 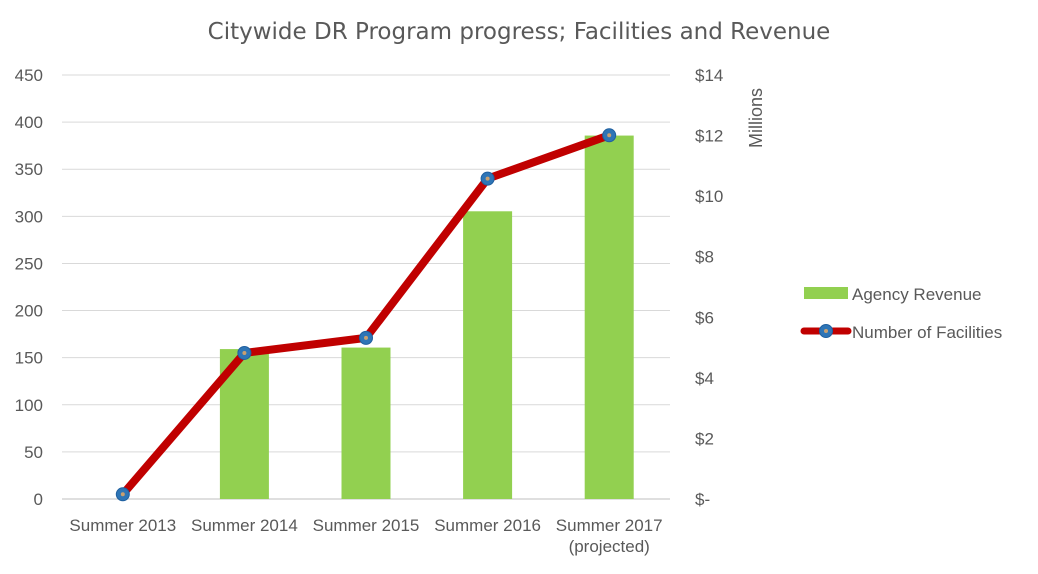 I want to click on right-tick-label: $8, so click(x=704, y=257).